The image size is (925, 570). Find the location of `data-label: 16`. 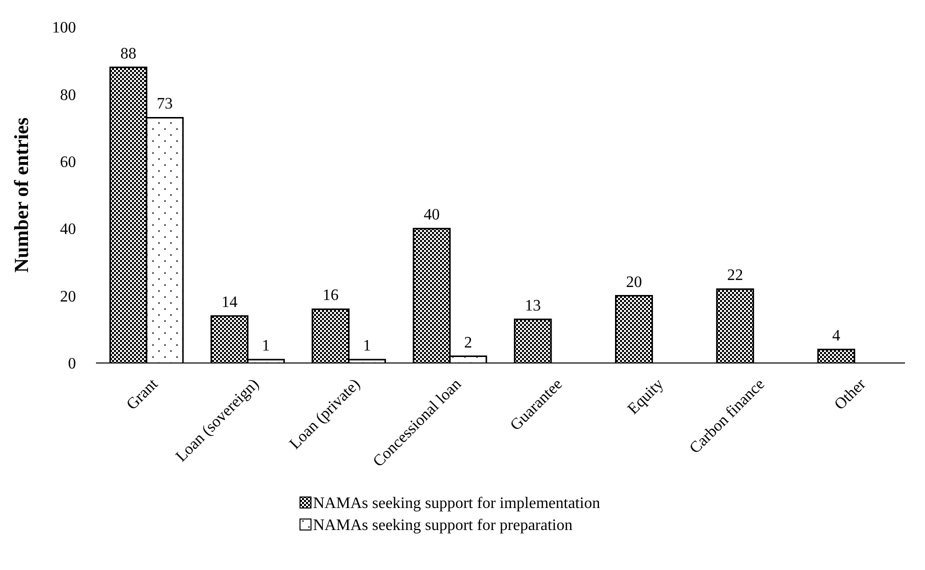

data-label: 16 is located at coordinates (330, 295).